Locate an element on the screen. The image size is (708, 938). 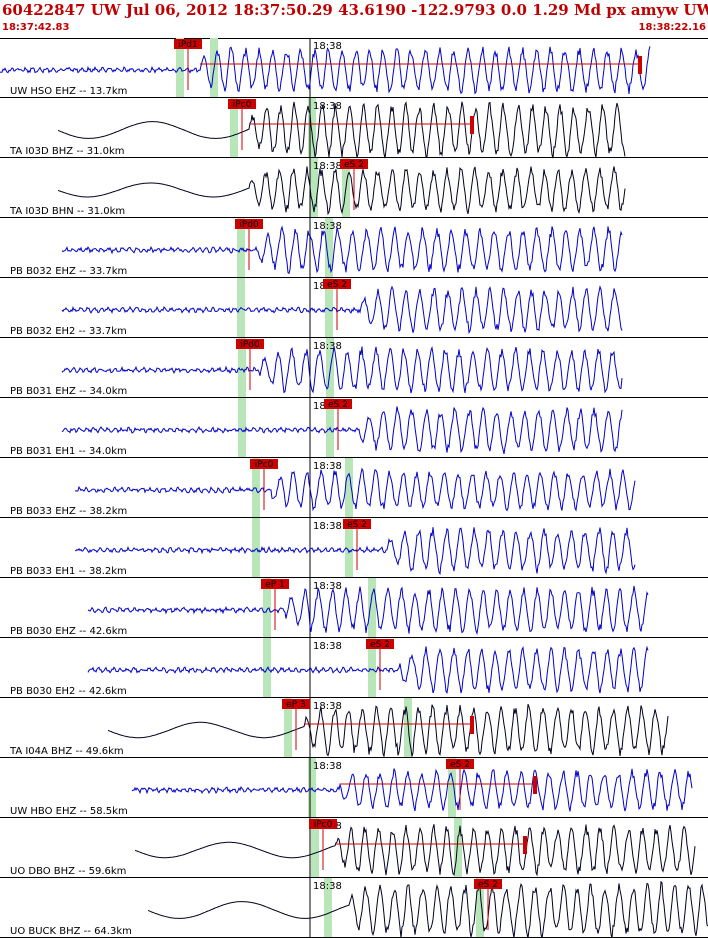
pick-label: iPd1 is located at coordinates (187, 45).